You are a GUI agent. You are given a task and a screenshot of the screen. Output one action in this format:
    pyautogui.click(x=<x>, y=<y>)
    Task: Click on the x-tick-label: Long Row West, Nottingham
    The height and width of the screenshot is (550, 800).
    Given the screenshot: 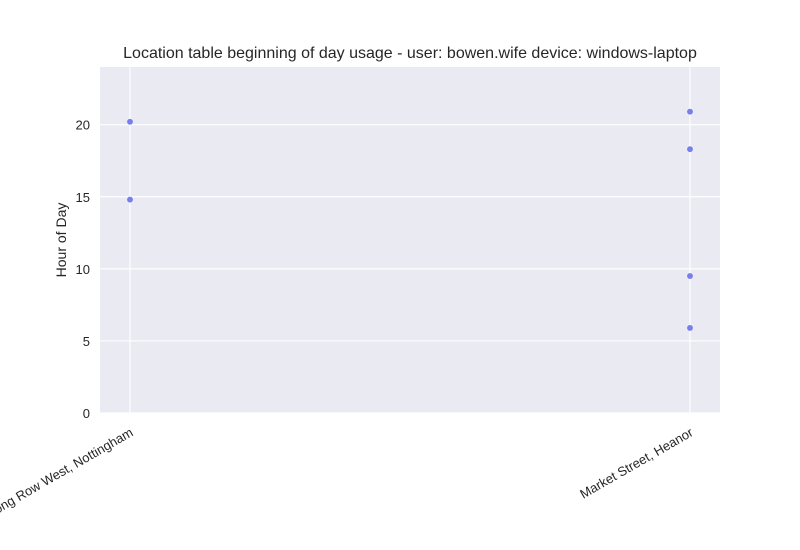 What is the action you would take?
    pyautogui.click(x=68, y=473)
    